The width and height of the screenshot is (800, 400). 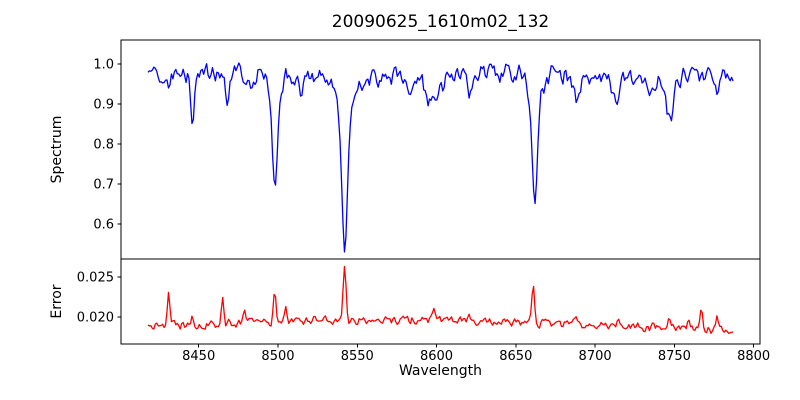 What do you see at coordinates (357, 356) in the screenshot?
I see `x-tick-label: 8550` at bounding box center [357, 356].